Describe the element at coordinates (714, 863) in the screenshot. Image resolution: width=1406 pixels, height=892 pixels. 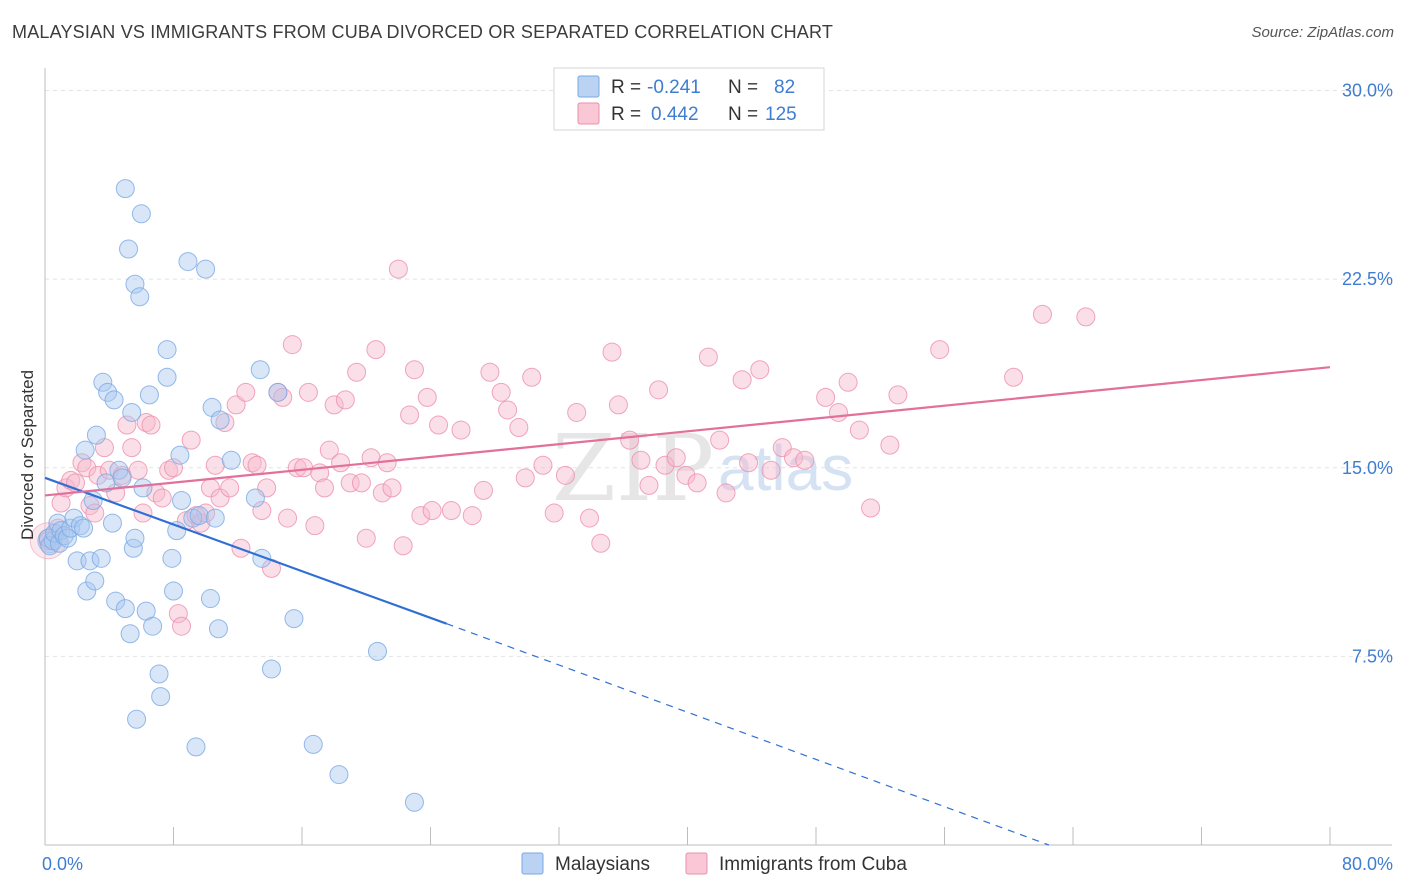
I see `series-legend: Malaysians Immigrants from Cuba` at that location.